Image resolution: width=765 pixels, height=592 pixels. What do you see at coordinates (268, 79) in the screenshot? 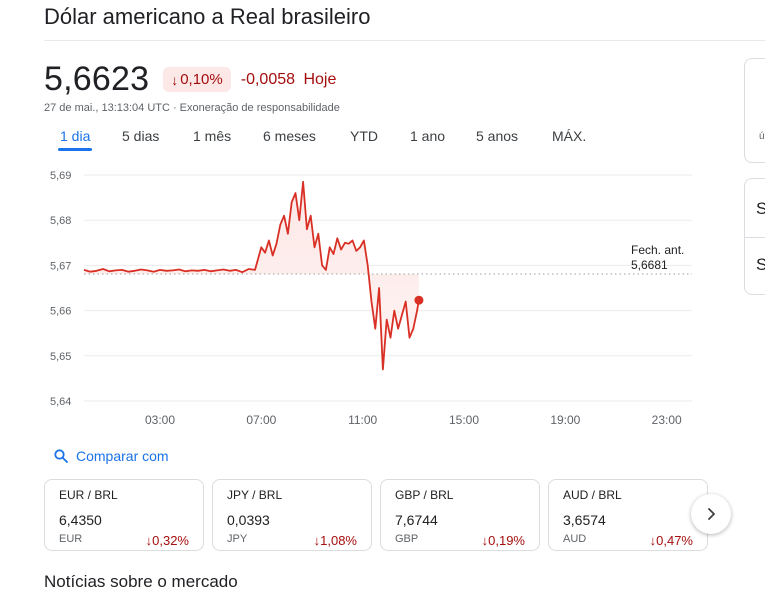
I see `abs-change-value: -0,0058` at bounding box center [268, 79].